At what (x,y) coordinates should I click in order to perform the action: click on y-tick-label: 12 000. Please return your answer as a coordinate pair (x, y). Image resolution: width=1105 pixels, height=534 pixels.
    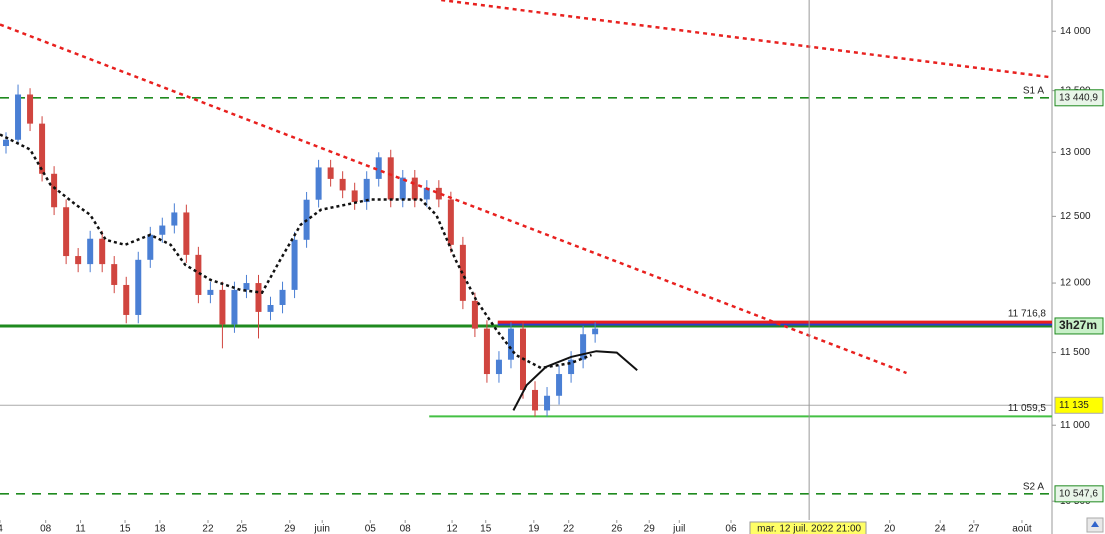
    Looking at the image, I should click on (1075, 283).